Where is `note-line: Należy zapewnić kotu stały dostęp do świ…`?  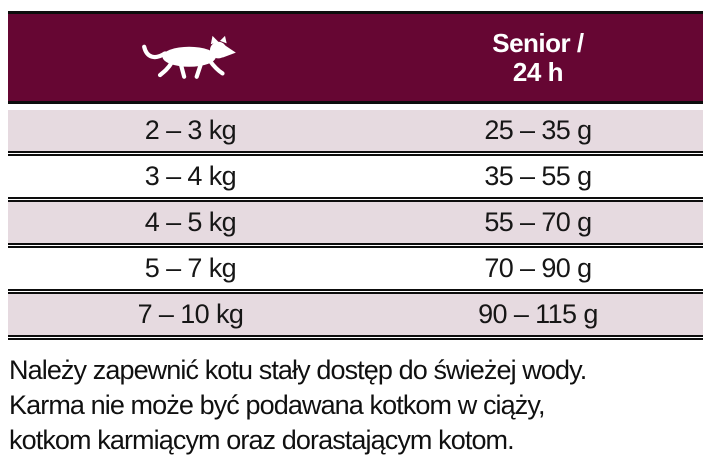
note-line: Należy zapewnić kotu stały dostęp do świ… is located at coordinates (298, 370).